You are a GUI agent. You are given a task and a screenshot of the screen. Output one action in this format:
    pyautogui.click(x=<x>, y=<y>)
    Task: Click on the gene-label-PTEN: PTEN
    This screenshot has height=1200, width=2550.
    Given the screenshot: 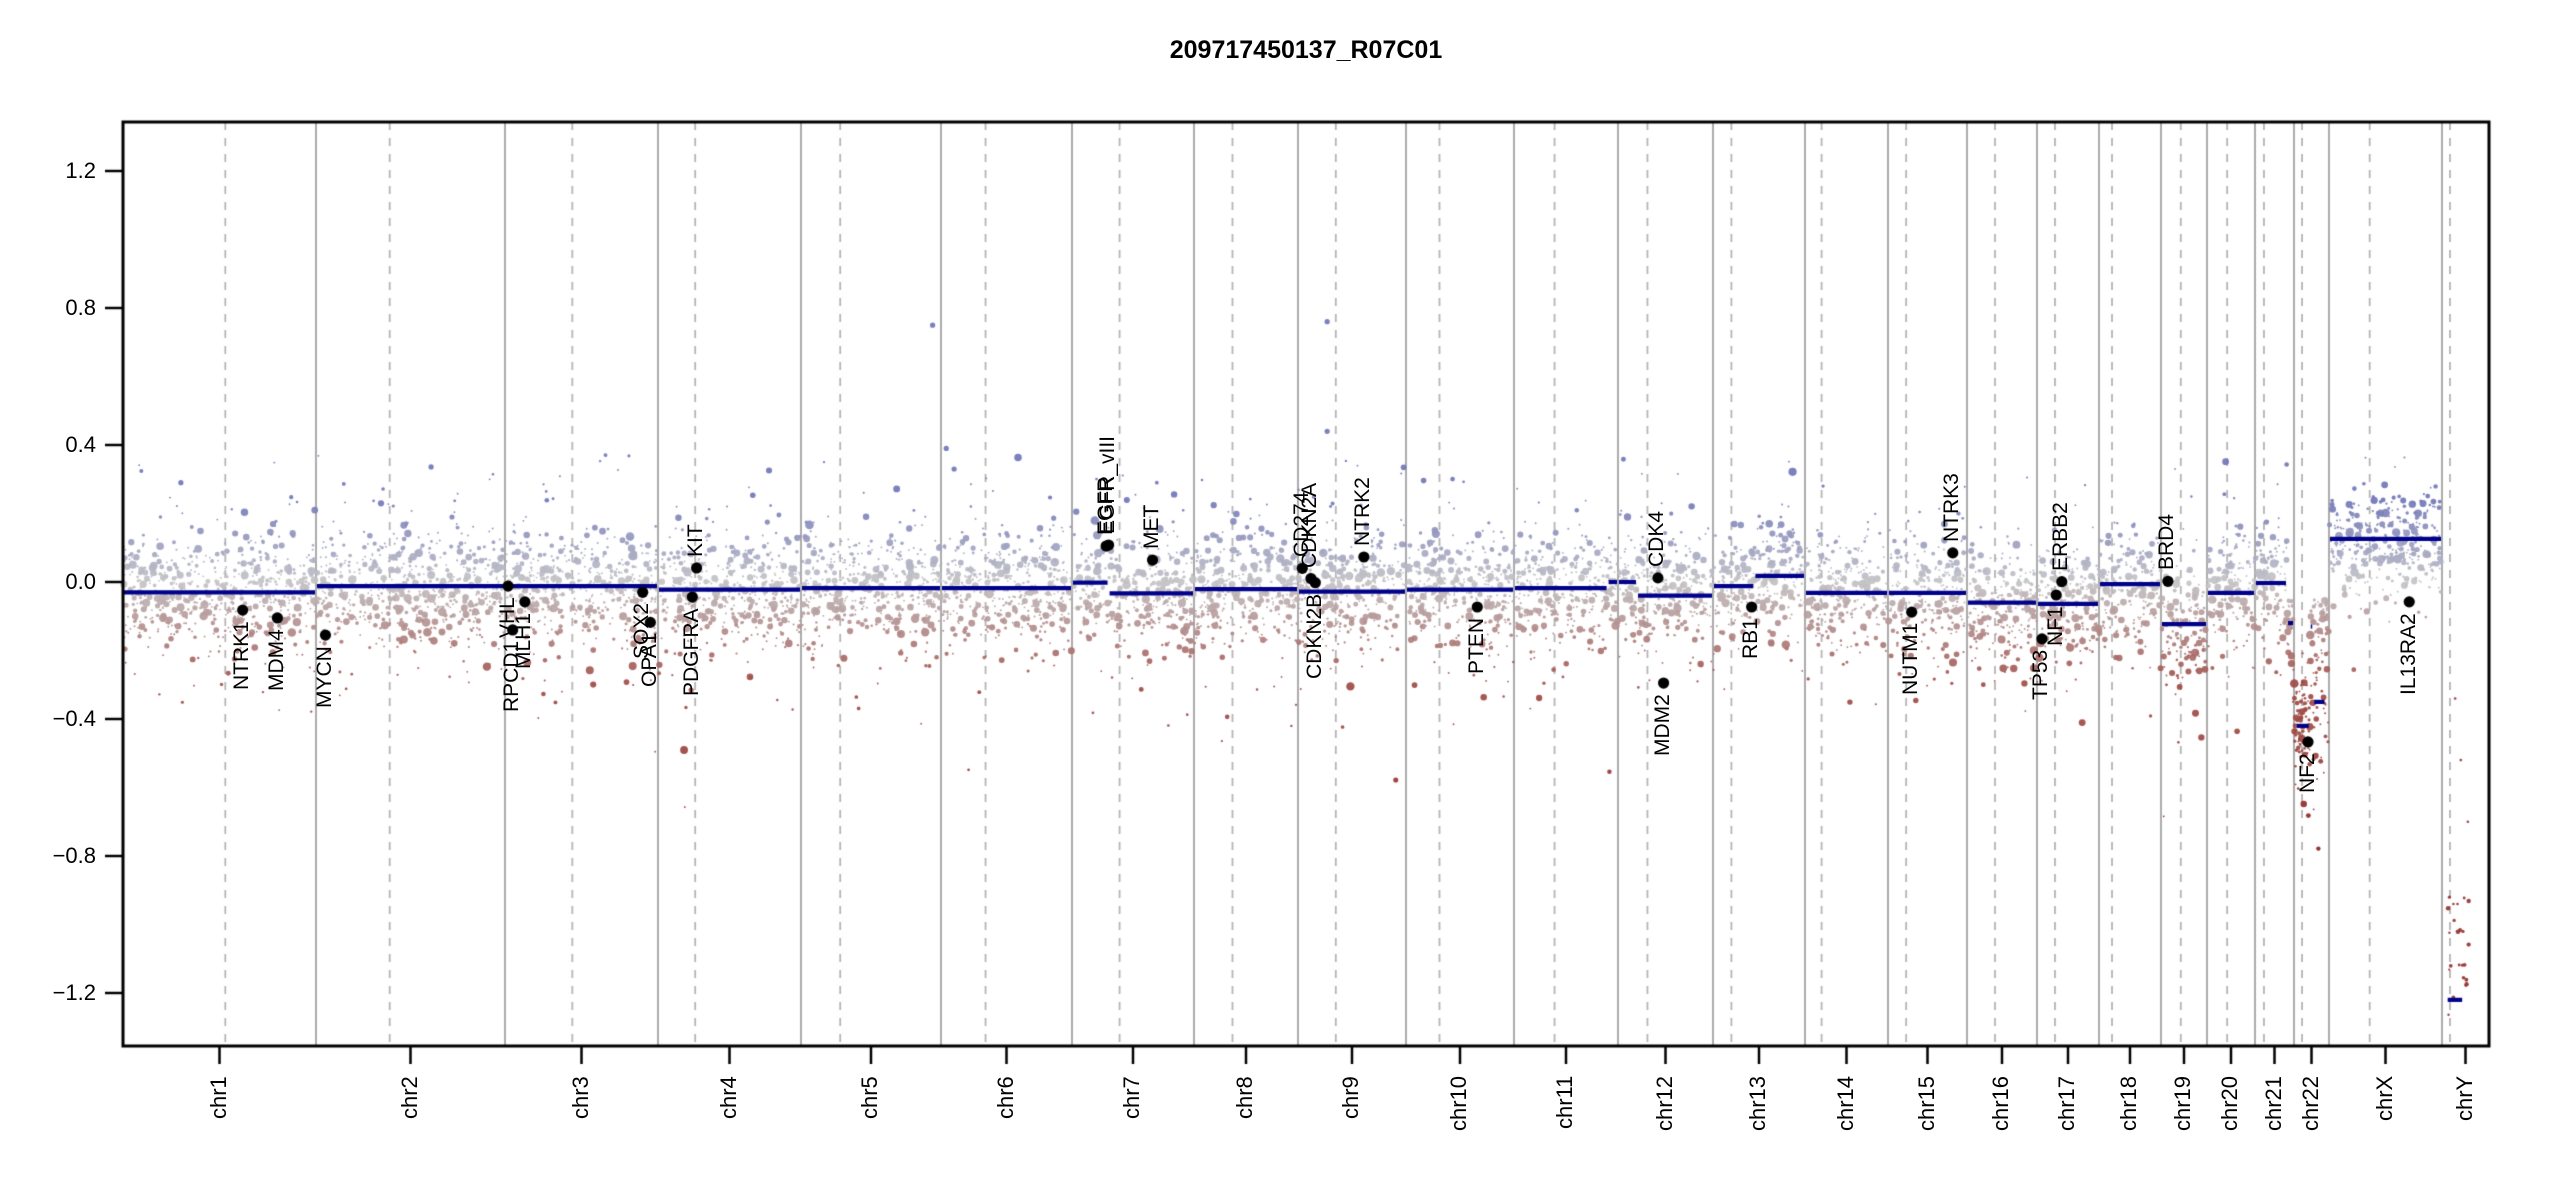 What is the action you would take?
    pyautogui.click(x=1476, y=645)
    